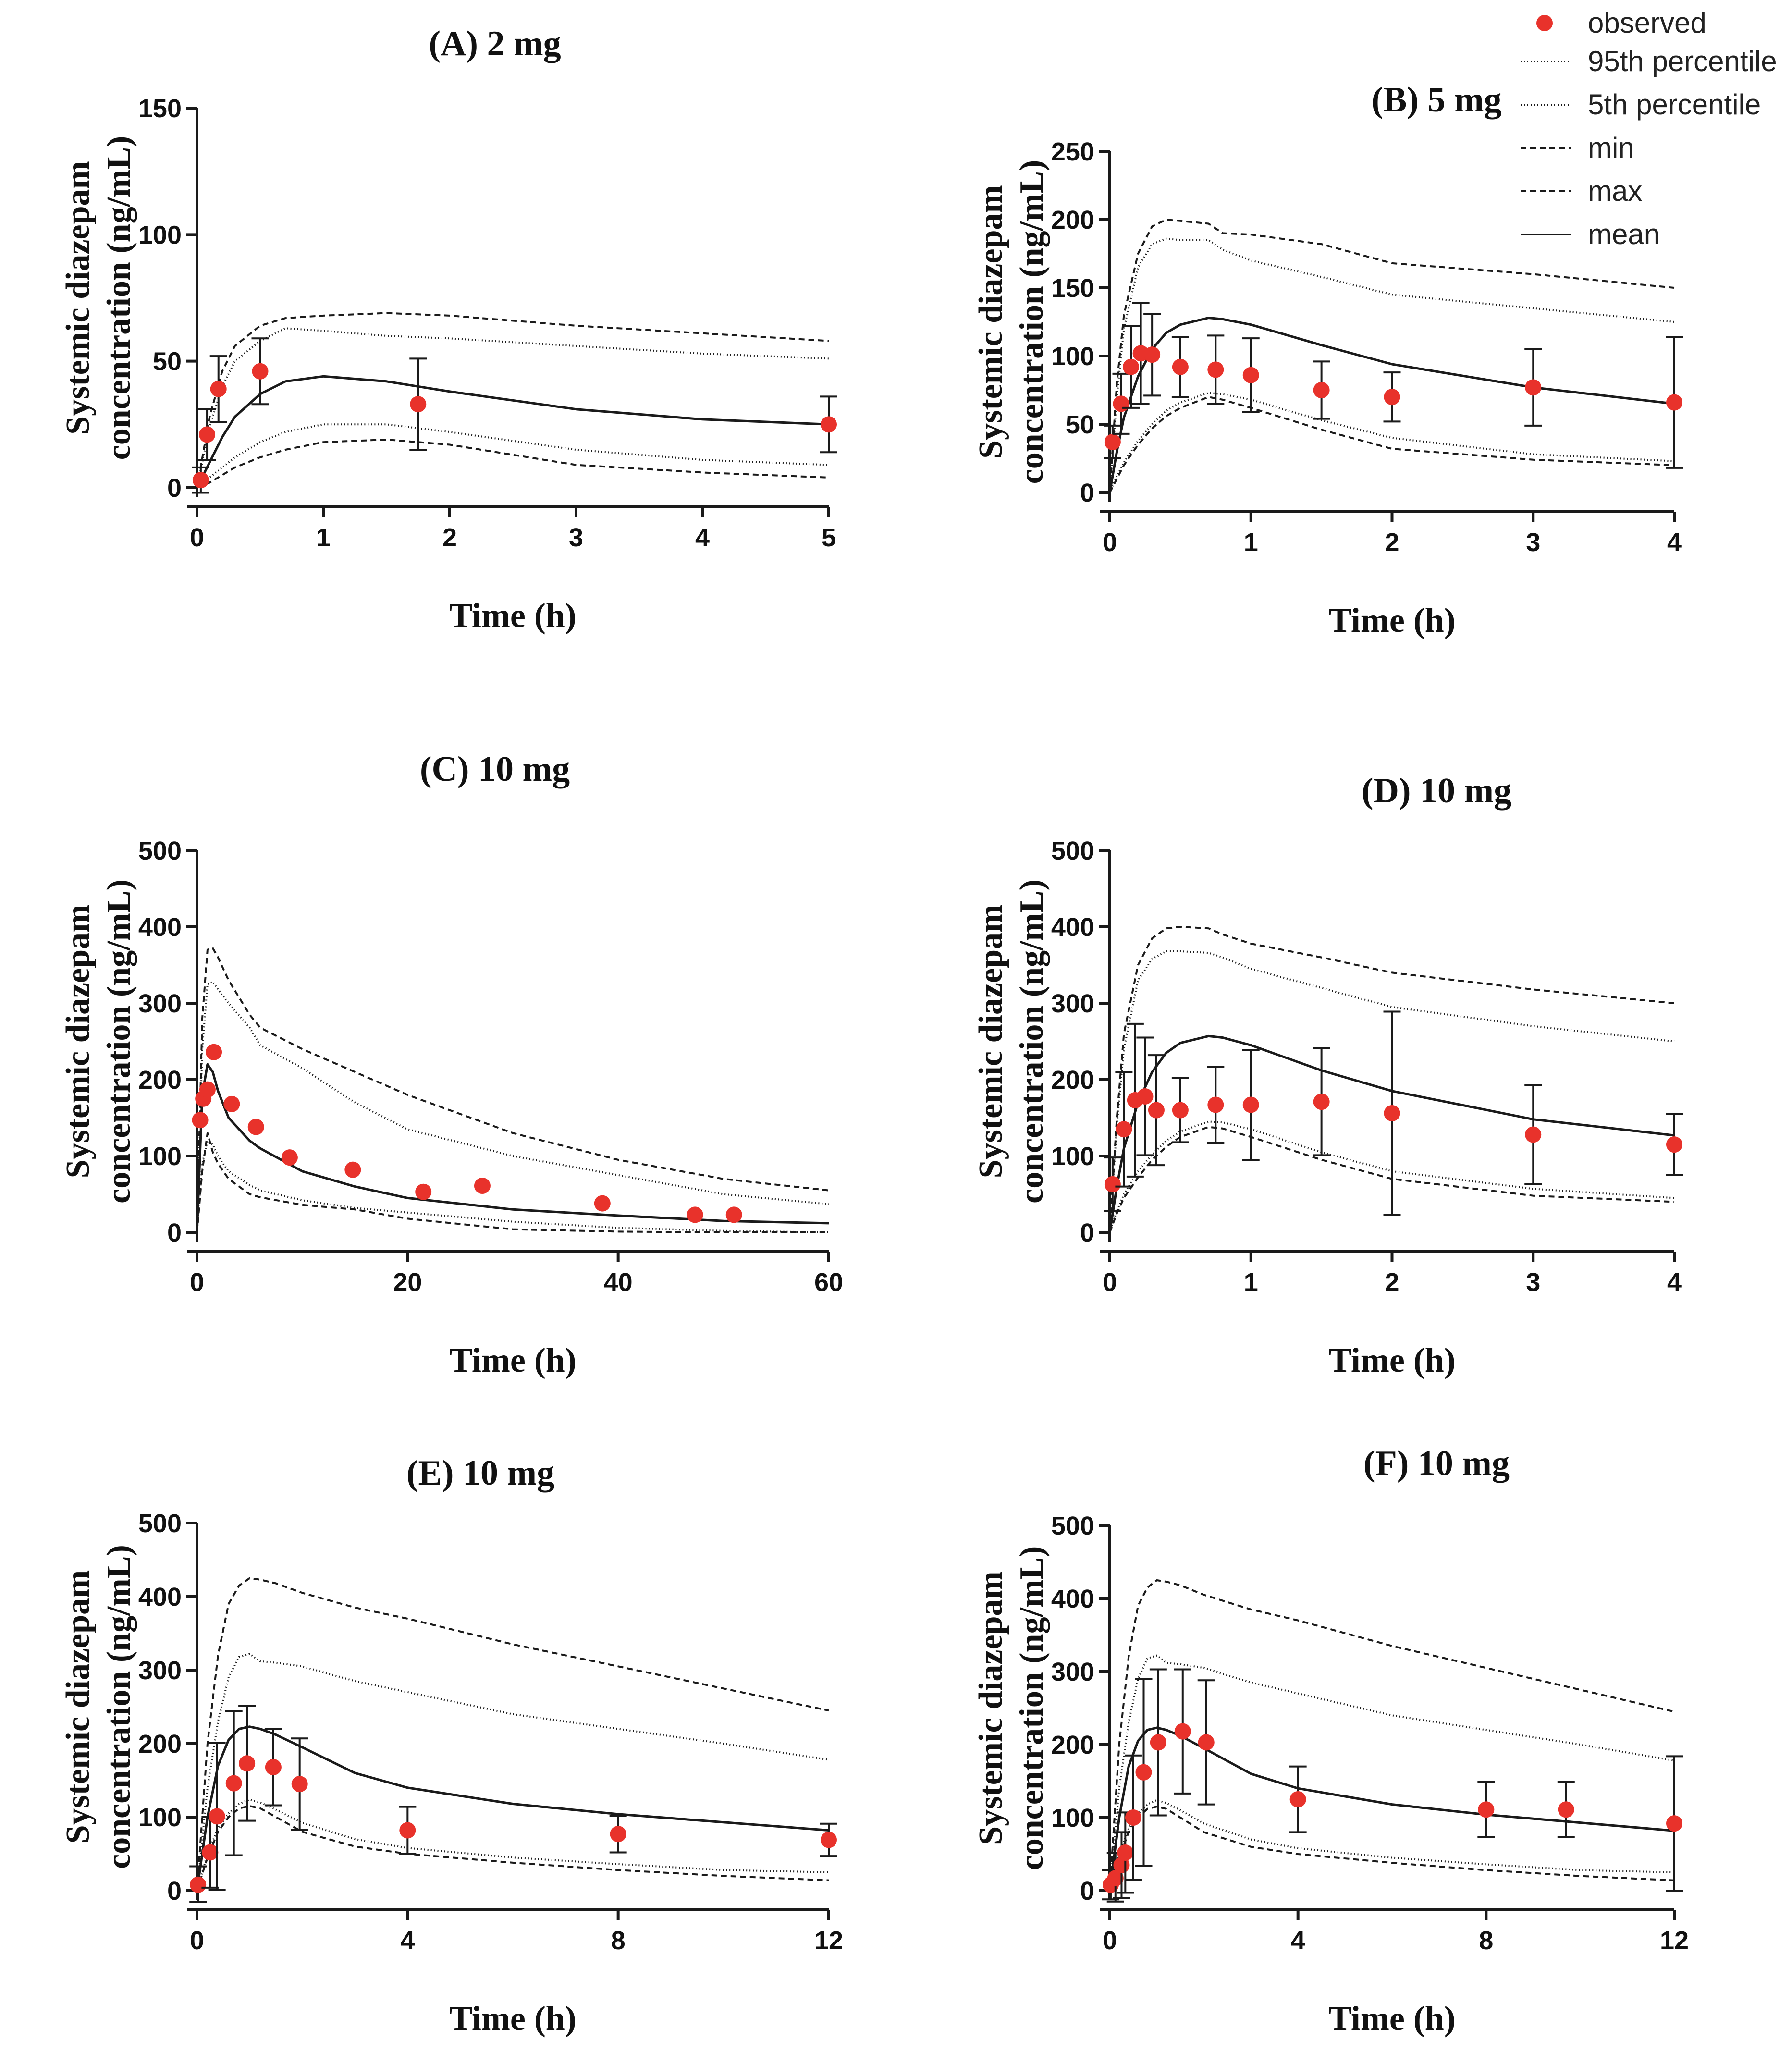 The image size is (1792, 2053). Describe the element at coordinates (1582, 191) in the screenshot. I see `legend-item-max: max` at that location.